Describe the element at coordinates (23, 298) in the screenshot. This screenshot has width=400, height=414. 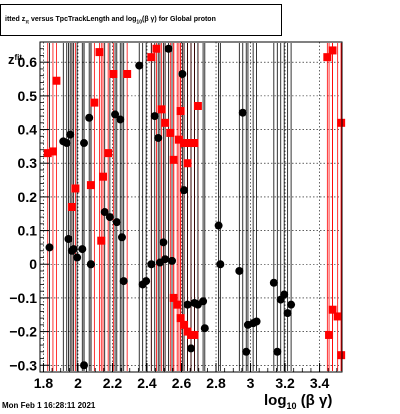
I see `y-tick-label: −0.1` at that location.